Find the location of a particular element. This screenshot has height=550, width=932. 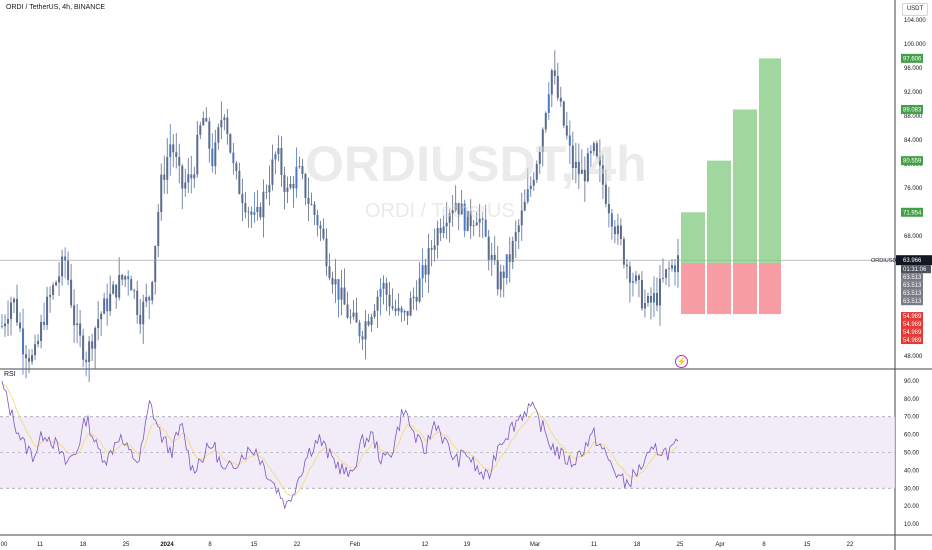

stop-label-bg is located at coordinates (912, 316).